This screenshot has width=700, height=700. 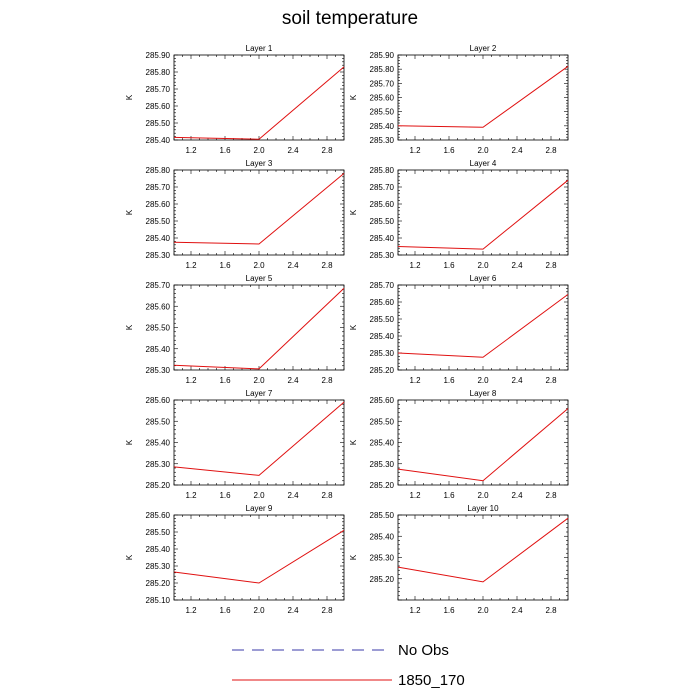 I want to click on panel-title: Layer 5, so click(x=259, y=278).